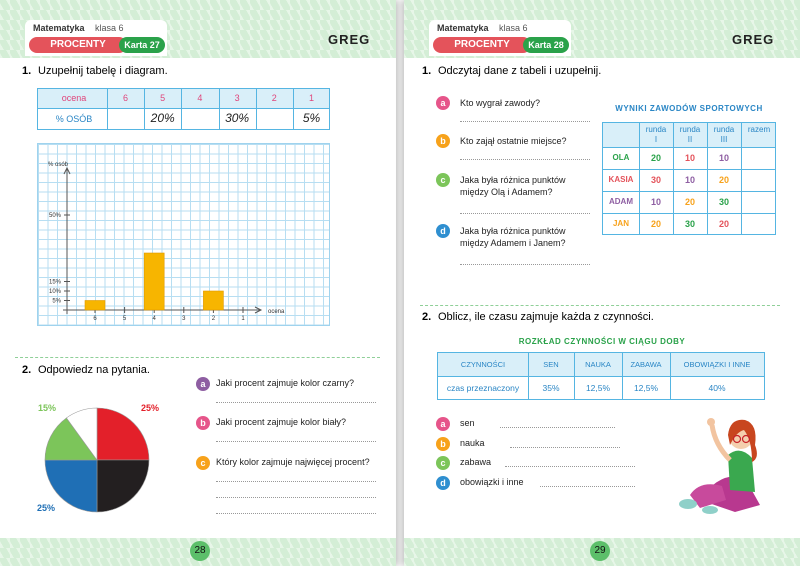 The height and width of the screenshot is (566, 800). Describe the element at coordinates (94, 370) in the screenshot. I see `task-instruction: Odpowiedz na pytania.` at that location.